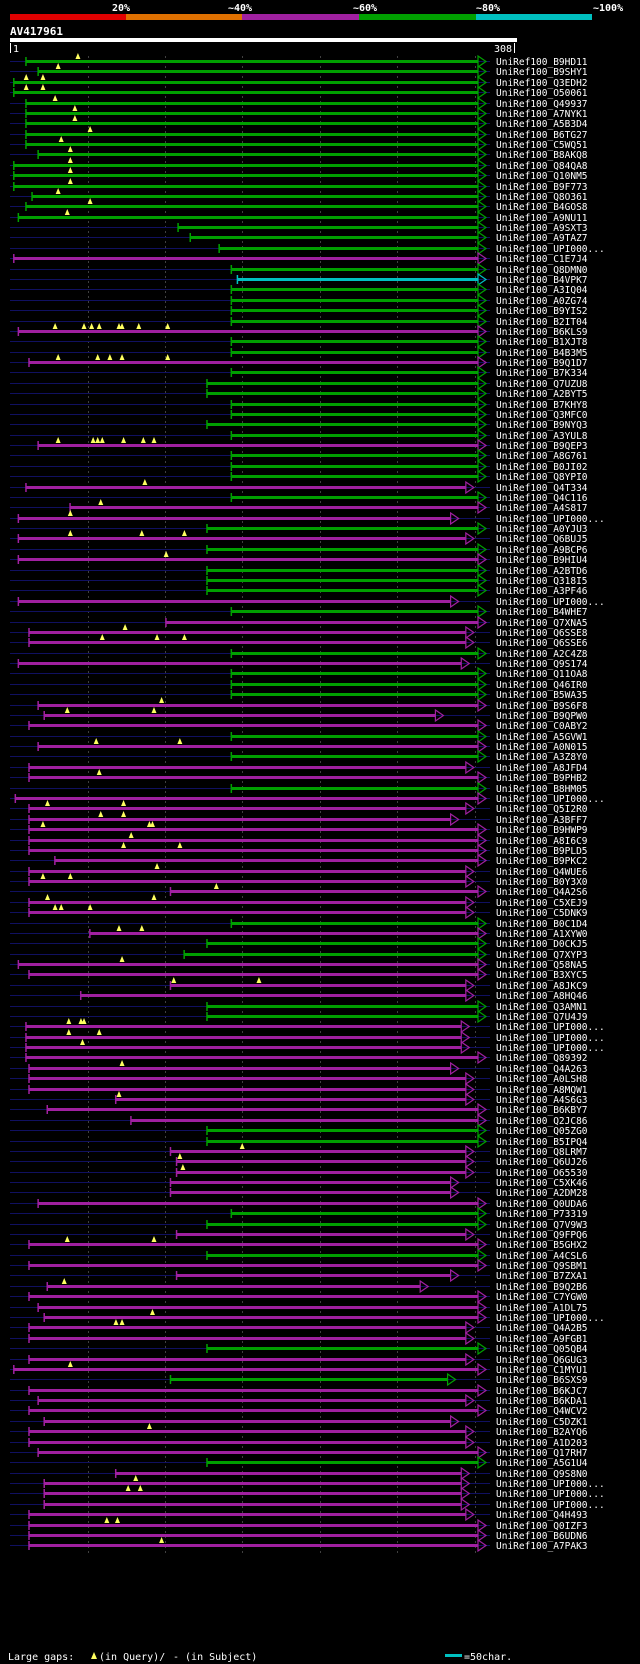  Describe the element at coordinates (299, 1525) in the screenshot. I see `hit-row: UniRef100_Q0IZF3` at that location.